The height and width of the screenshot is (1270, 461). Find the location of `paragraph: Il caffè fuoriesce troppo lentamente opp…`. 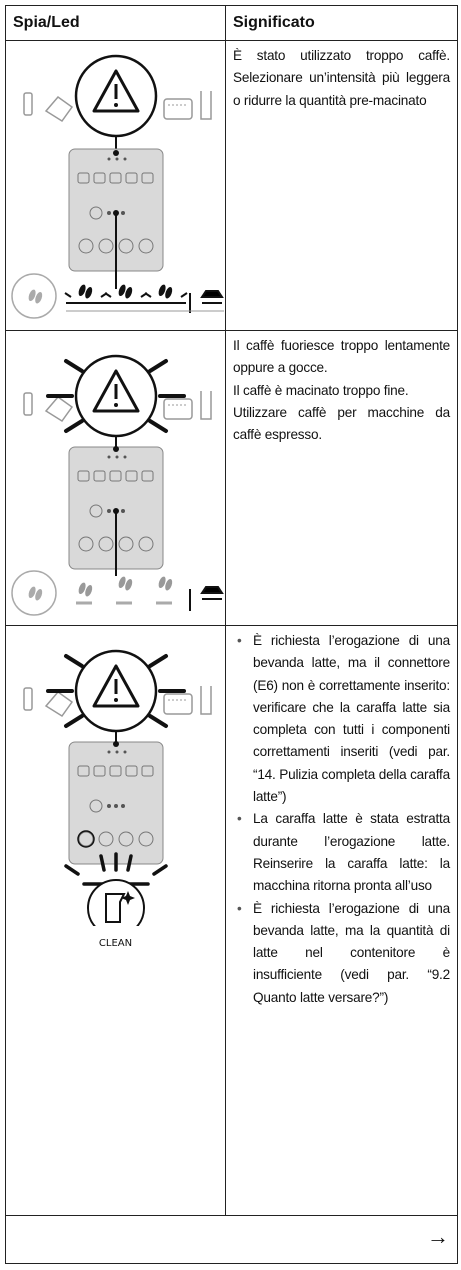

paragraph: Il caffè fuoriesce troppo lentamente opp… is located at coordinates (341, 357).